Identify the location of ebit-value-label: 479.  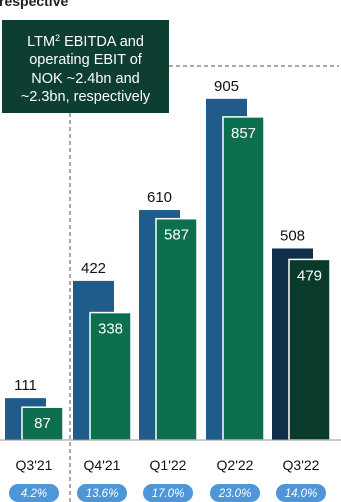
(309, 275).